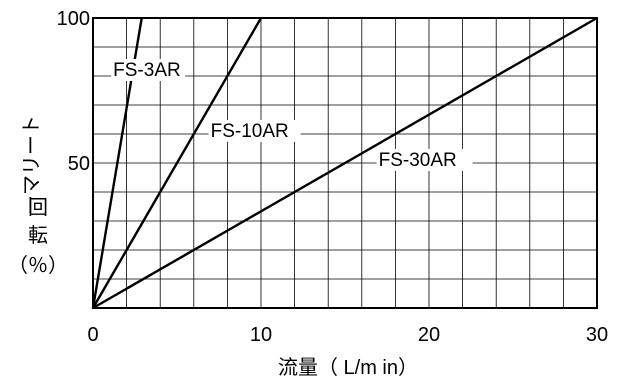 Image resolution: width=625 pixels, height=382 pixels. Describe the element at coordinates (250, 131) in the screenshot. I see `series-label-fs-10ar: FS-10AR` at that location.